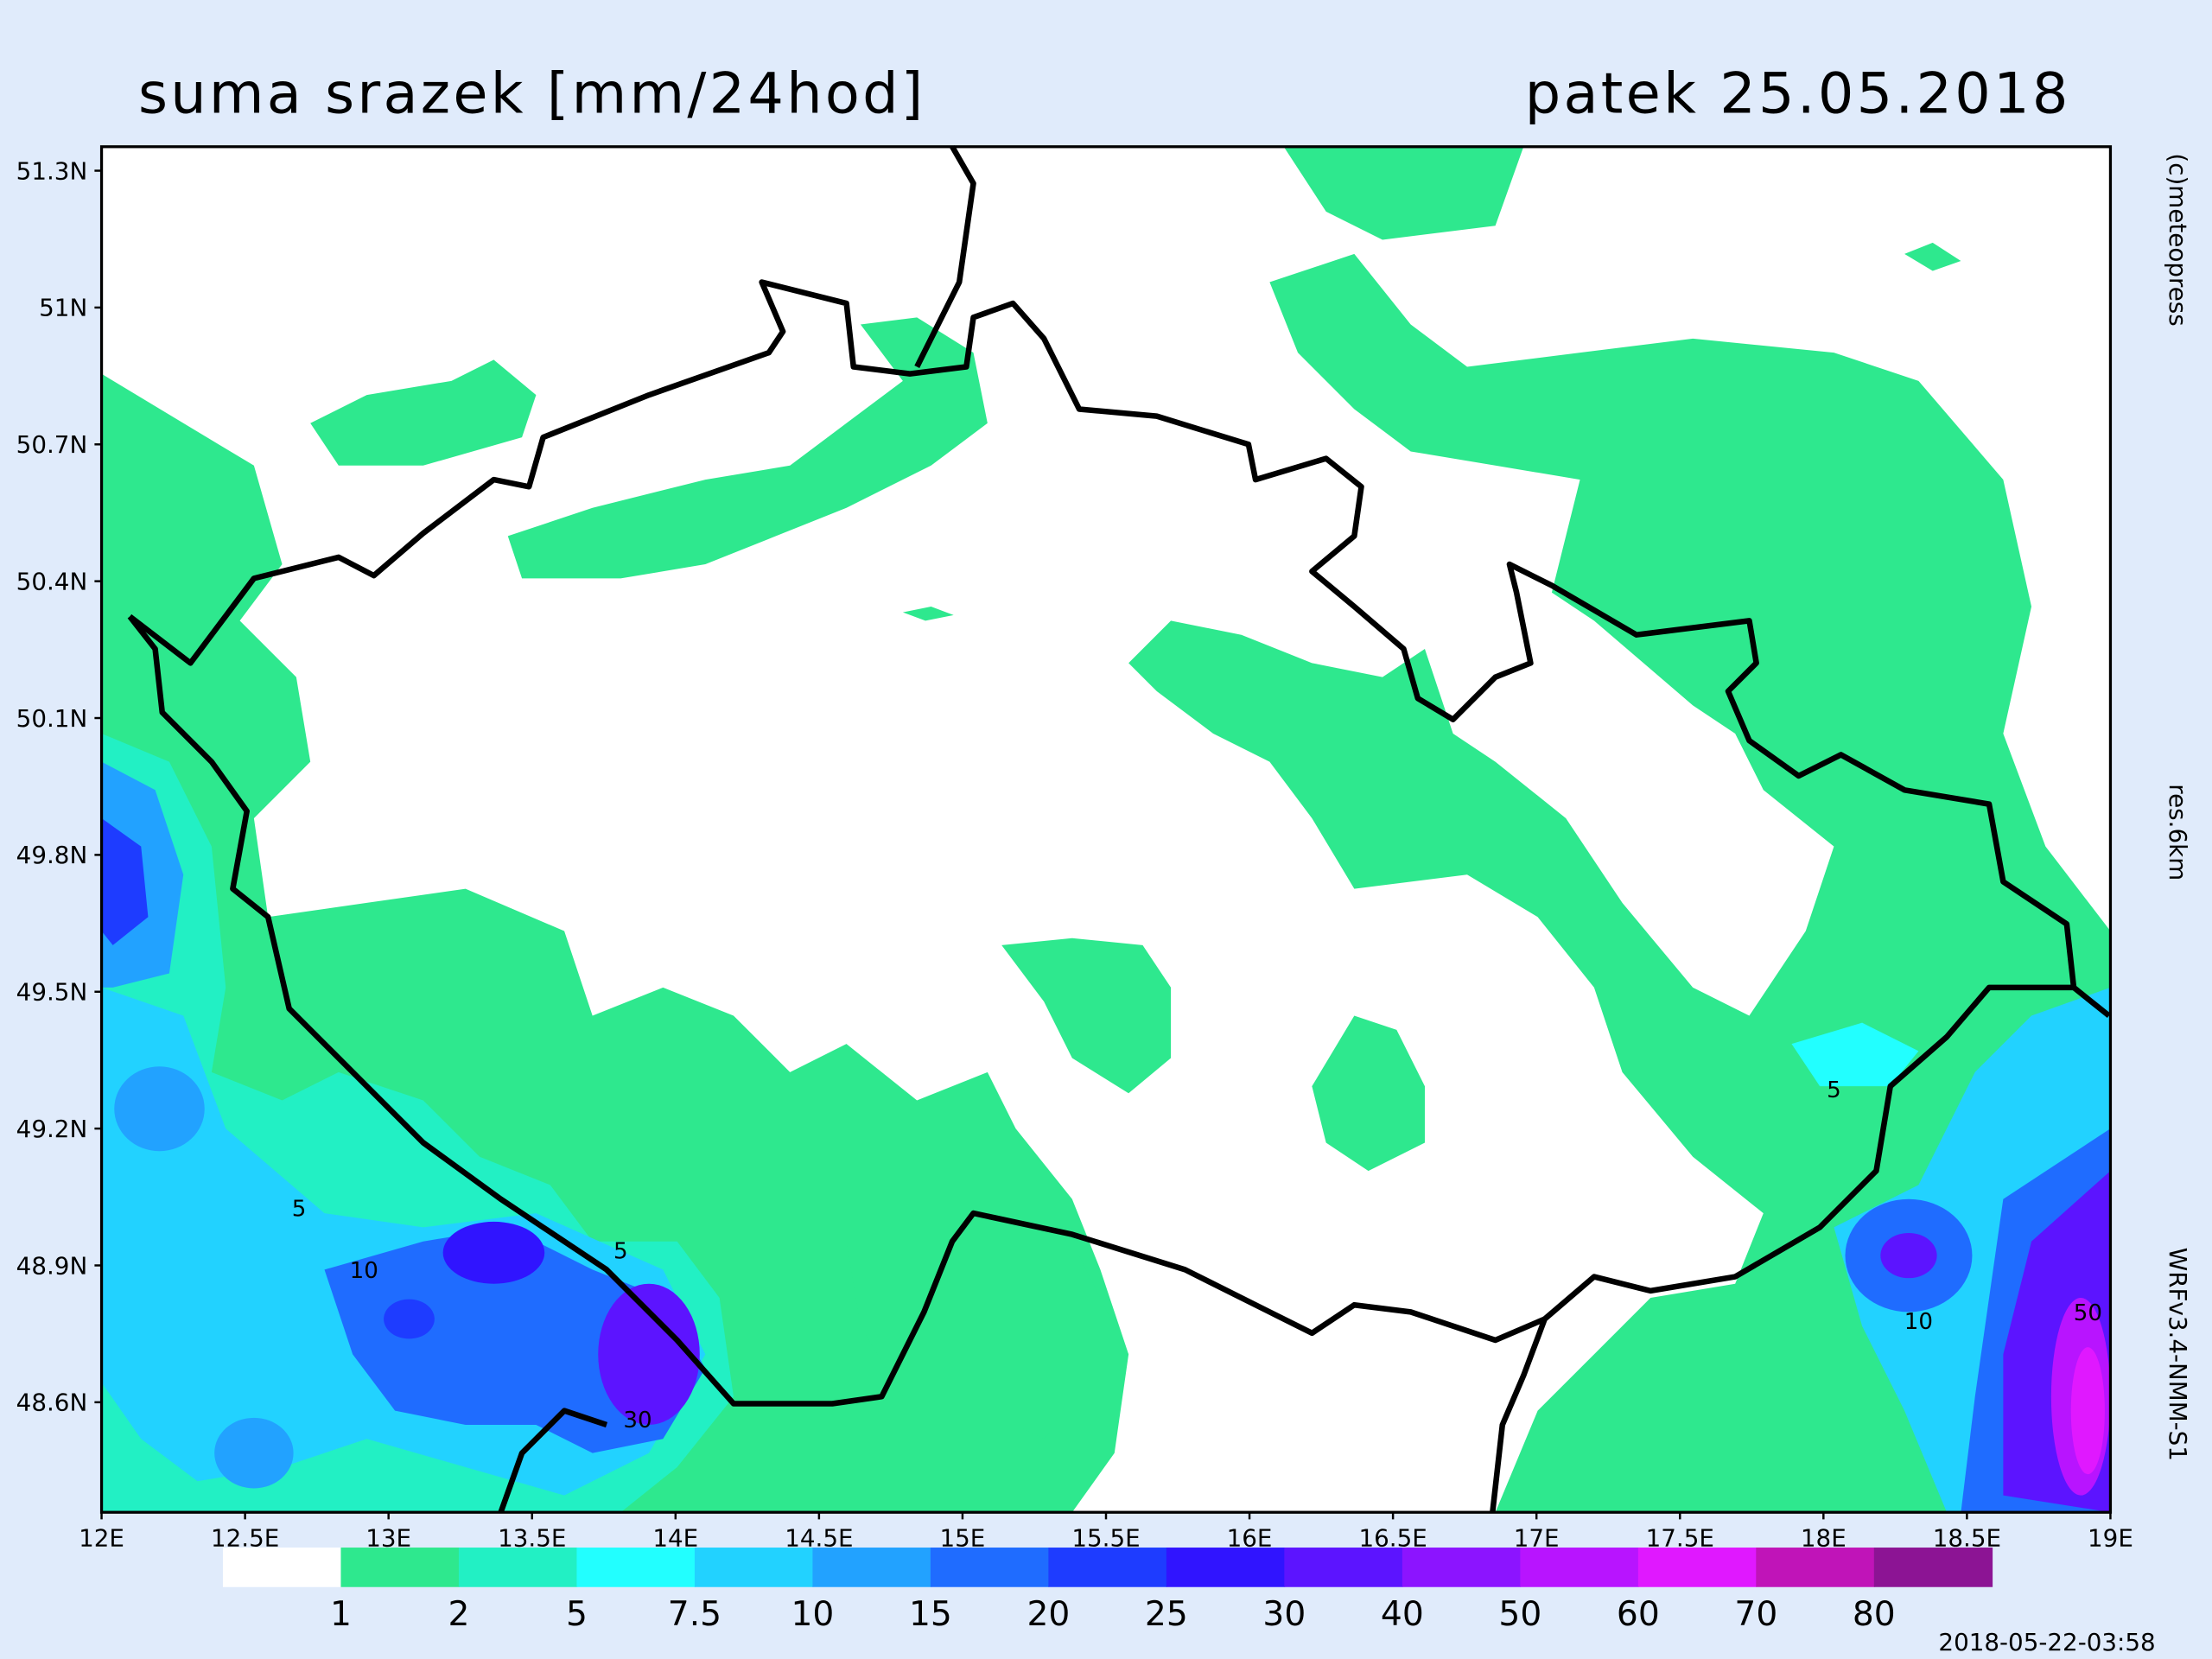 This screenshot has width=2212, height=1659. I want to click on date: patek 25.05.2018, so click(1798, 94).